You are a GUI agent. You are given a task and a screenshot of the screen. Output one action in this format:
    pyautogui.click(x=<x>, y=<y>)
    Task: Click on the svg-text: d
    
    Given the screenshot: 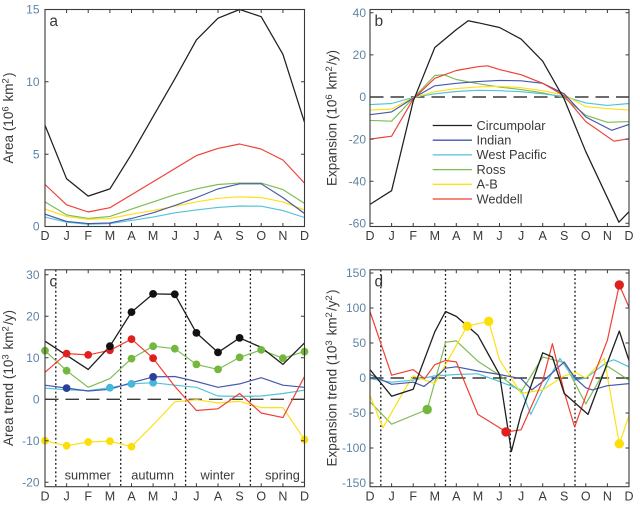 What is the action you would take?
    pyautogui.click(x=379, y=281)
    